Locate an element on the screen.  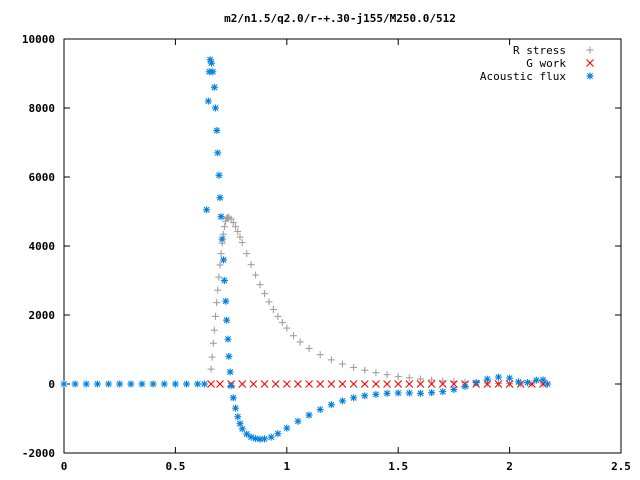
y-tick-label: 4000 is located at coordinates (42, 246).